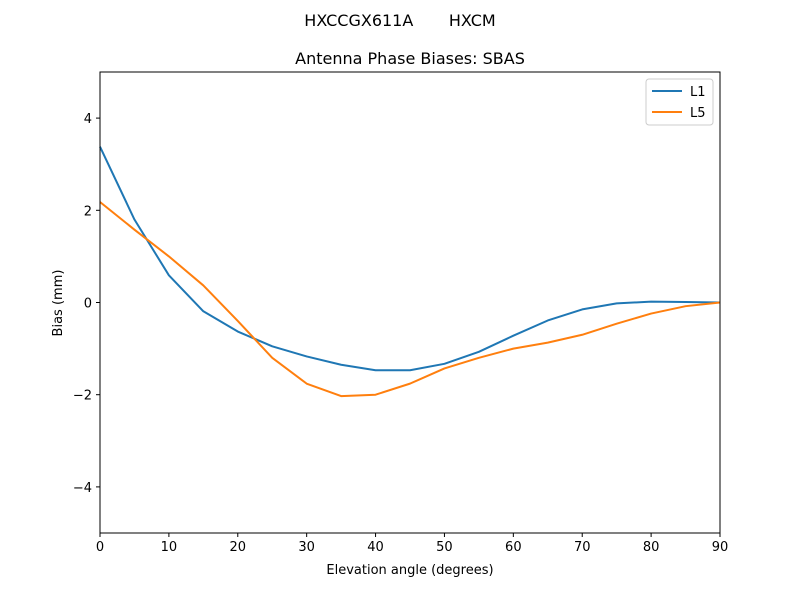  I want to click on x-tick-label: 60, so click(513, 547).